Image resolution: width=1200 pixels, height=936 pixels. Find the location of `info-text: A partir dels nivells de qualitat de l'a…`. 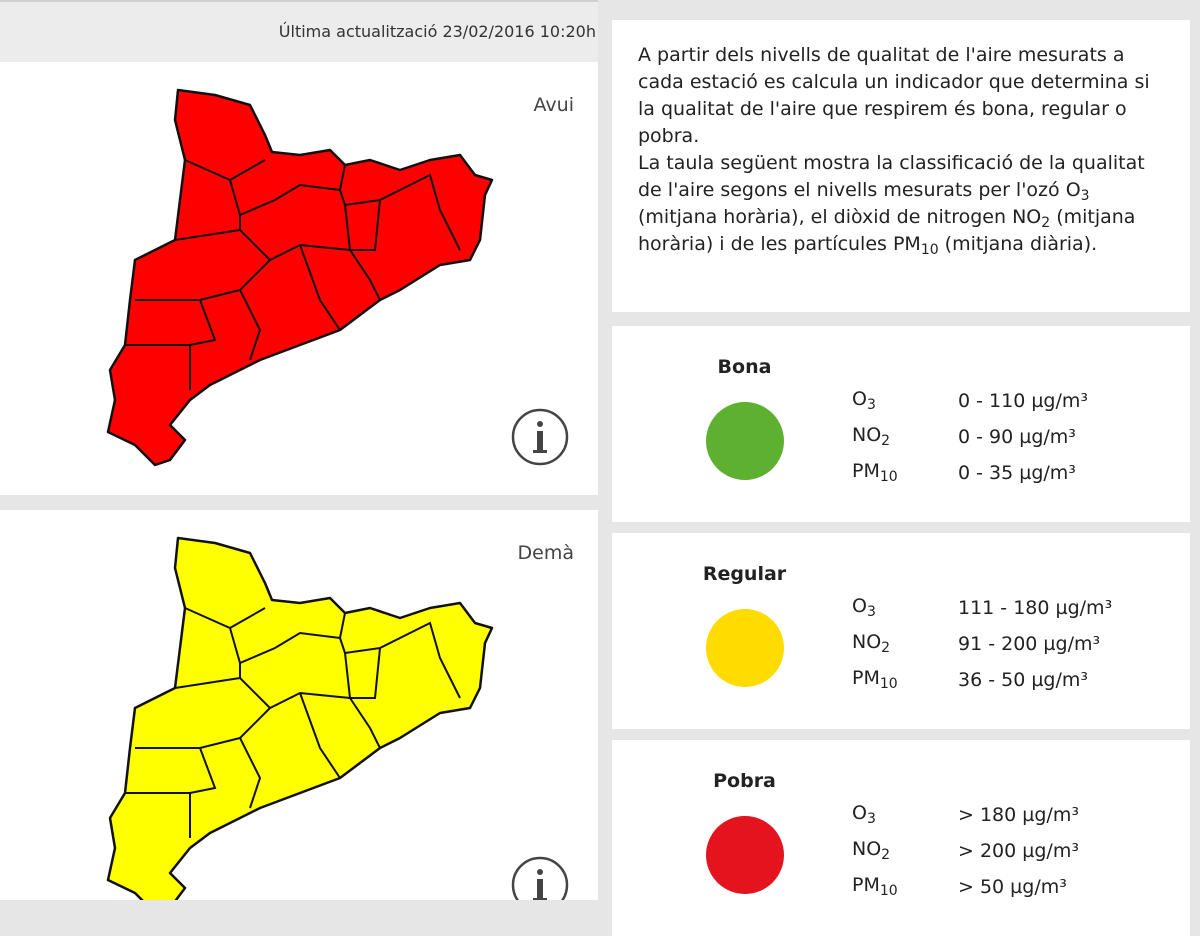

info-text: A partir dels nivells de qualitat de l'a… is located at coordinates (901, 139).